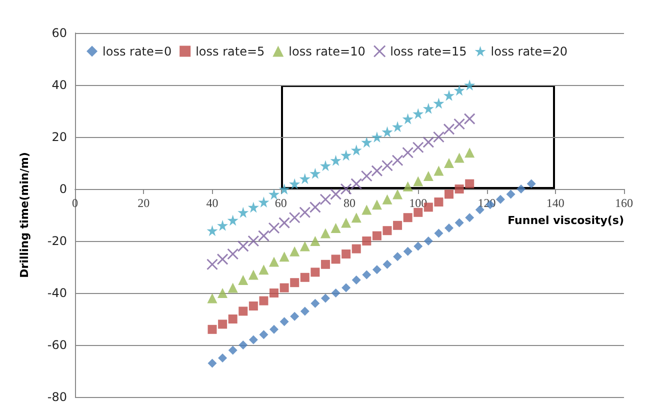 The image size is (654, 410). What do you see at coordinates (624, 203) in the screenshot?
I see `x-tick-label: 160` at bounding box center [624, 203].